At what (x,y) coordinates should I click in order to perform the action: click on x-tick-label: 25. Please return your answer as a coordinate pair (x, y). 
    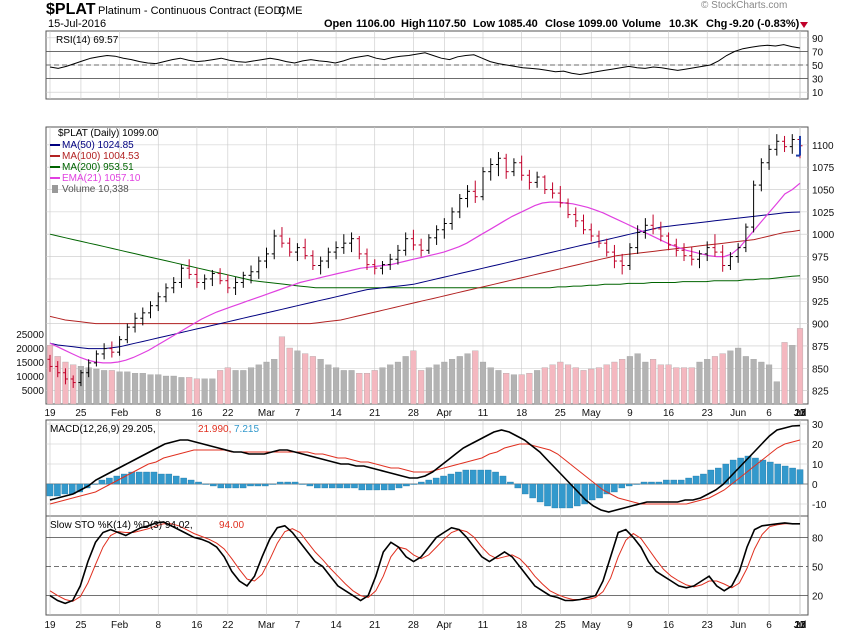
    Looking at the image, I should click on (561, 625).